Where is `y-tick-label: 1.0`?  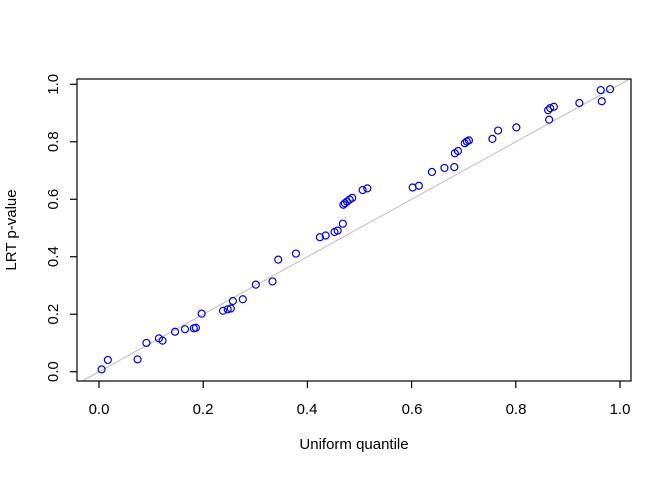 y-tick-label: 1.0 is located at coordinates (53, 84).